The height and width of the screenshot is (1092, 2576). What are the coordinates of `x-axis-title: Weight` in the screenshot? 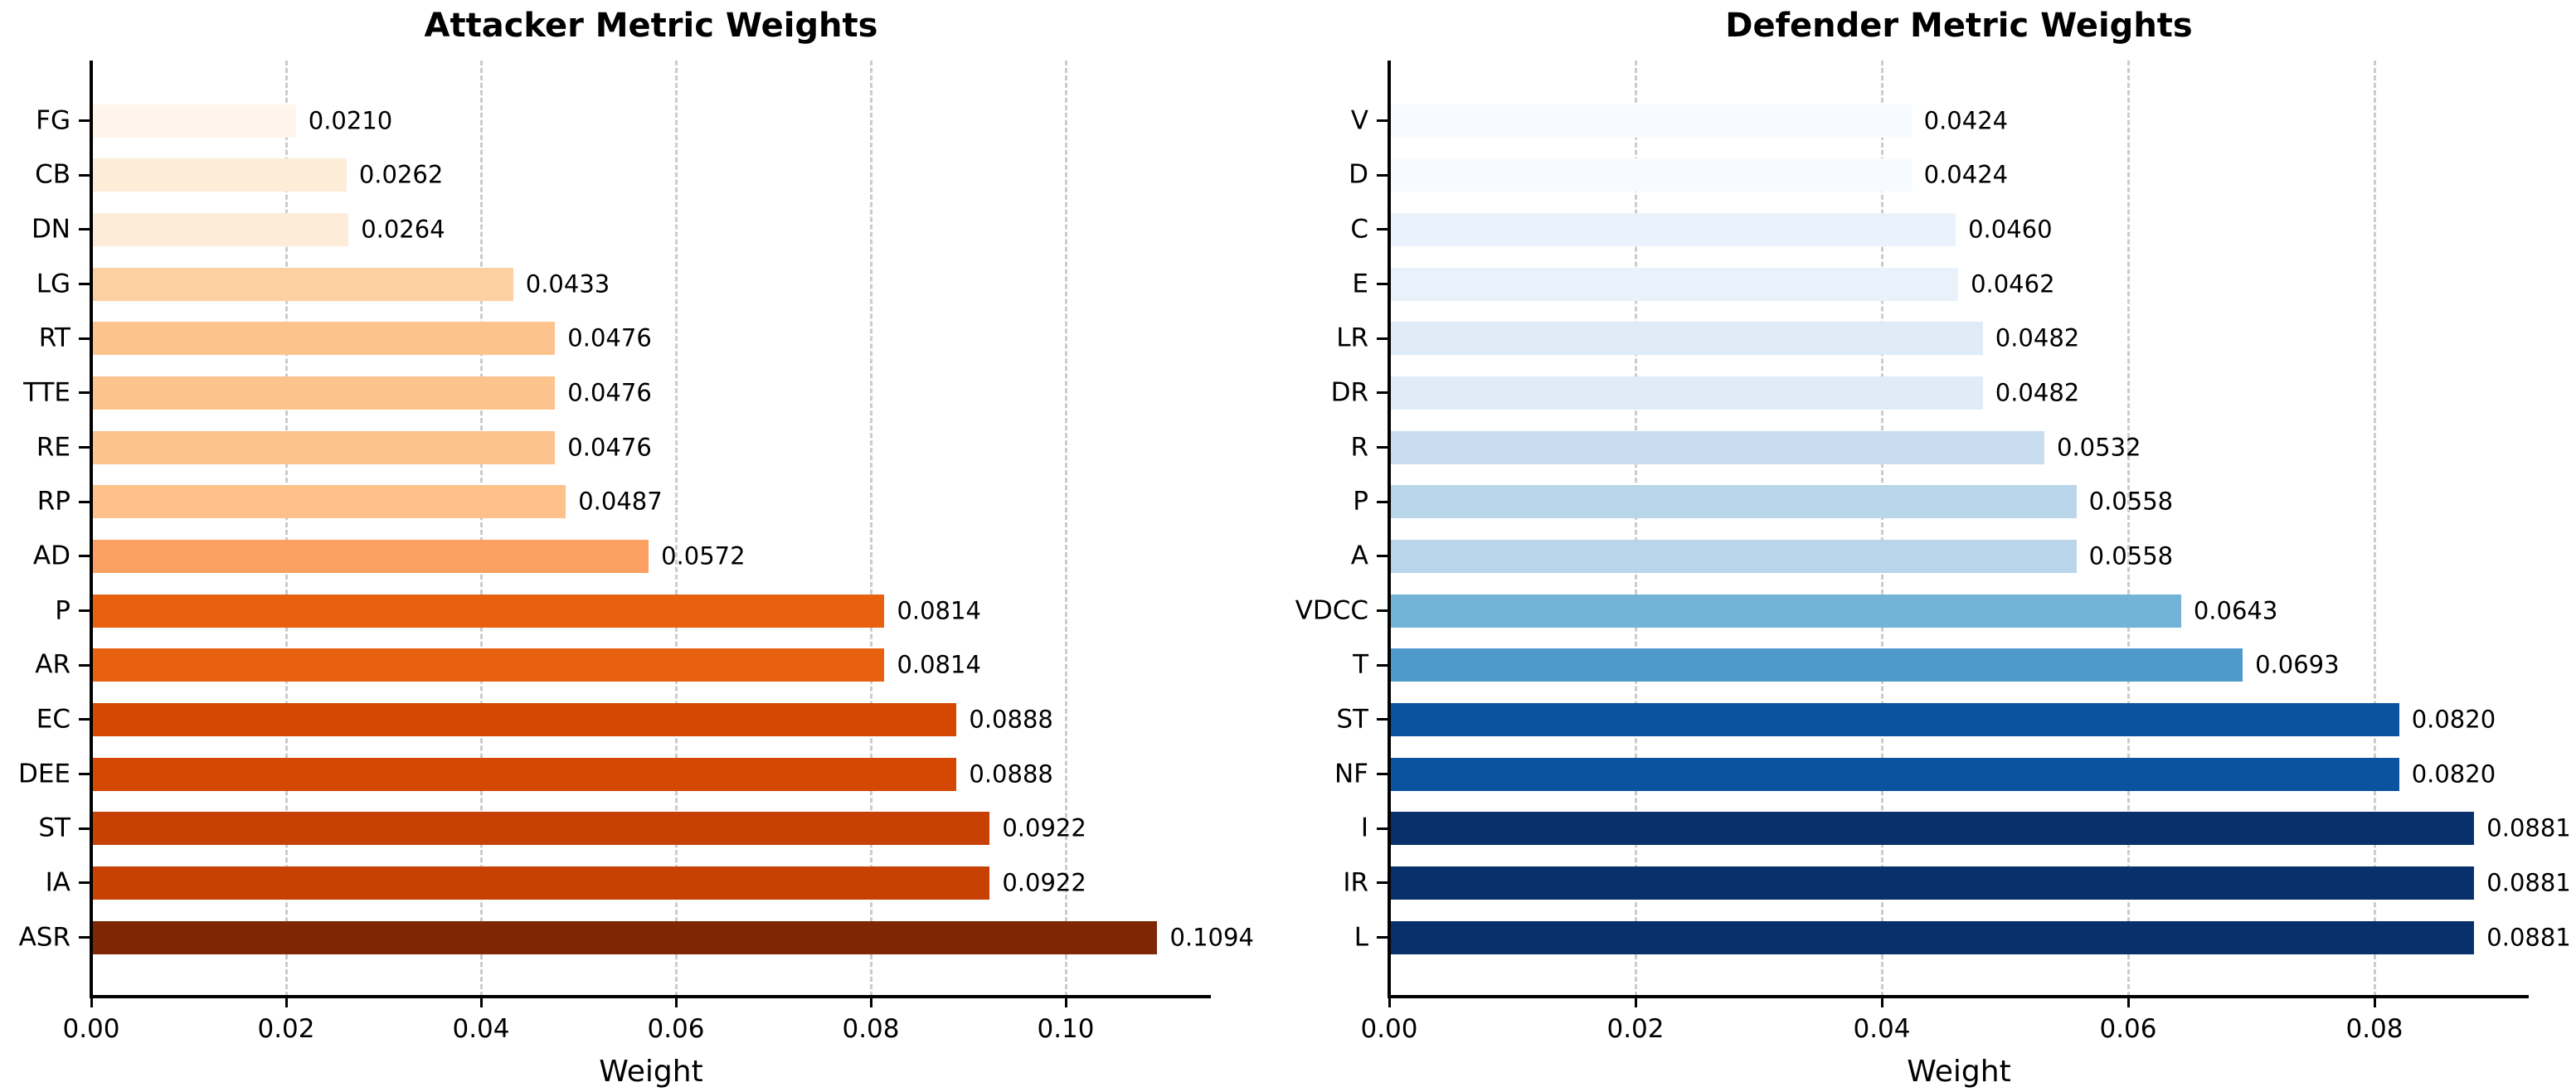 It's located at (651, 1072).